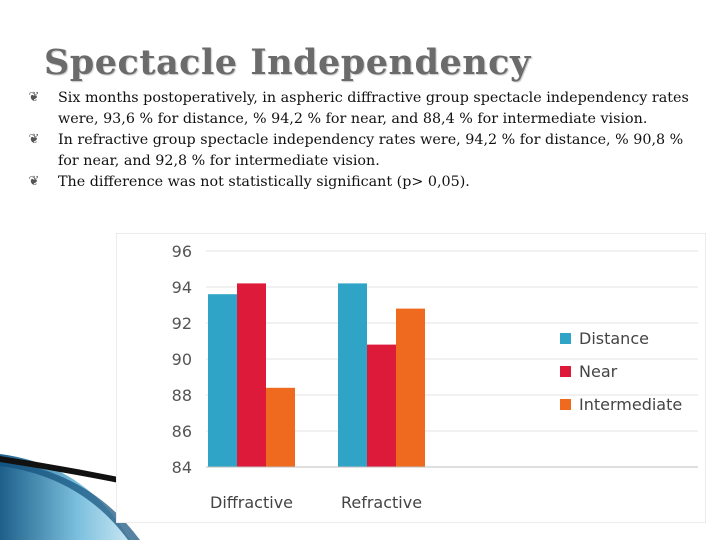 The height and width of the screenshot is (540, 720). What do you see at coordinates (222, 380) in the screenshot?
I see `bar-diffractive-distance` at bounding box center [222, 380].